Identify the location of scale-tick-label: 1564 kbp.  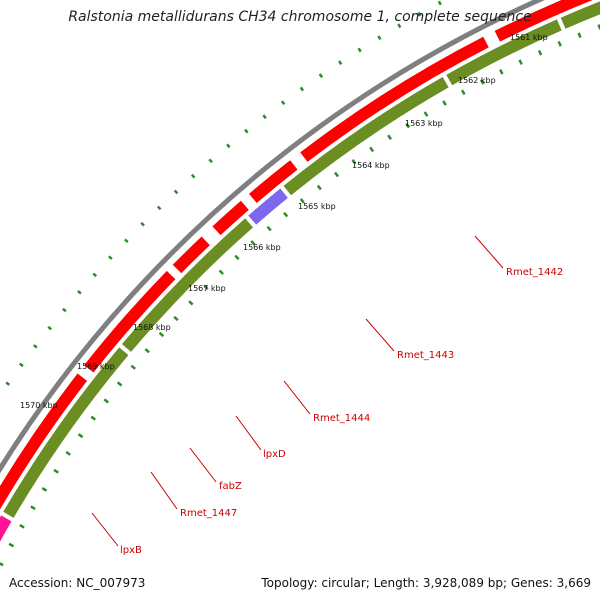
(371, 165).